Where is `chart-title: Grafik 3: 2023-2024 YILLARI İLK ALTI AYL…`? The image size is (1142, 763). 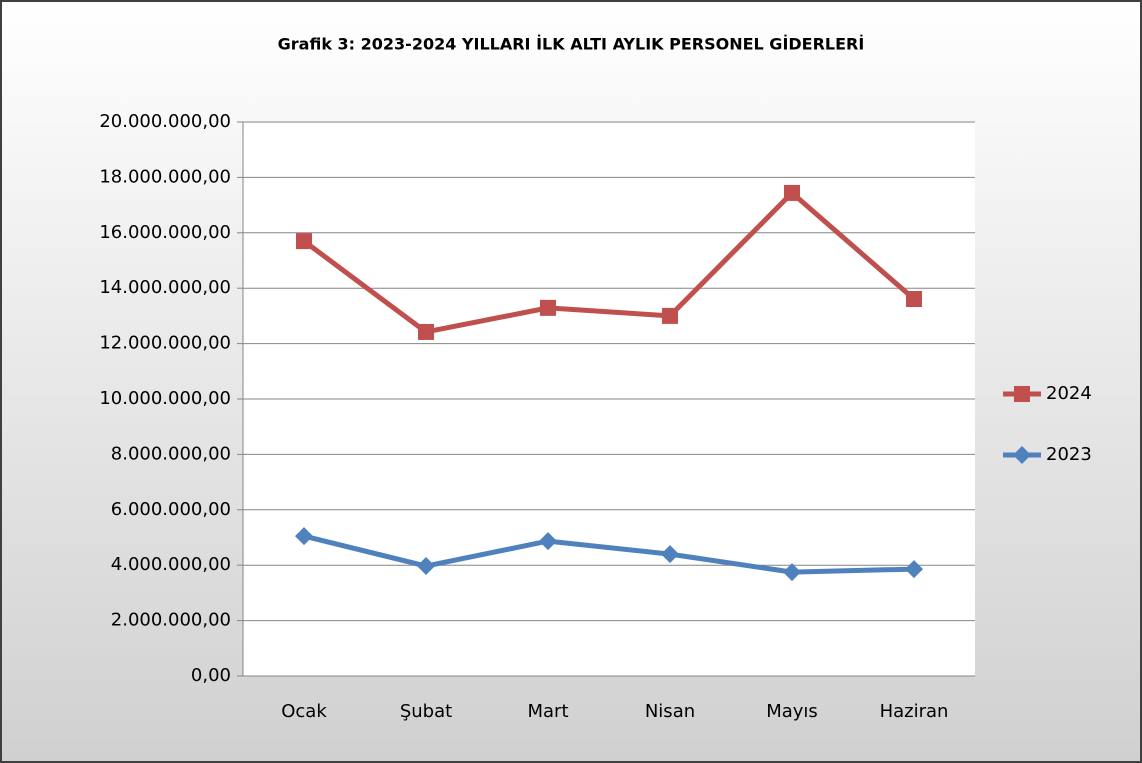
chart-title: Grafik 3: 2023-2024 YILLARI İLK ALTI AYL… is located at coordinates (571, 44).